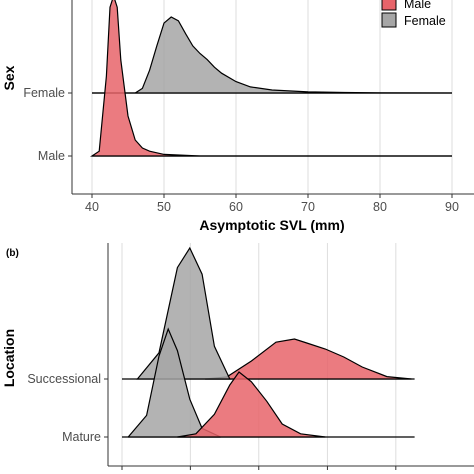 This screenshot has height=474, width=474. Describe the element at coordinates (452, 207) in the screenshot. I see `panel-a-x-tick-label: 90` at that location.